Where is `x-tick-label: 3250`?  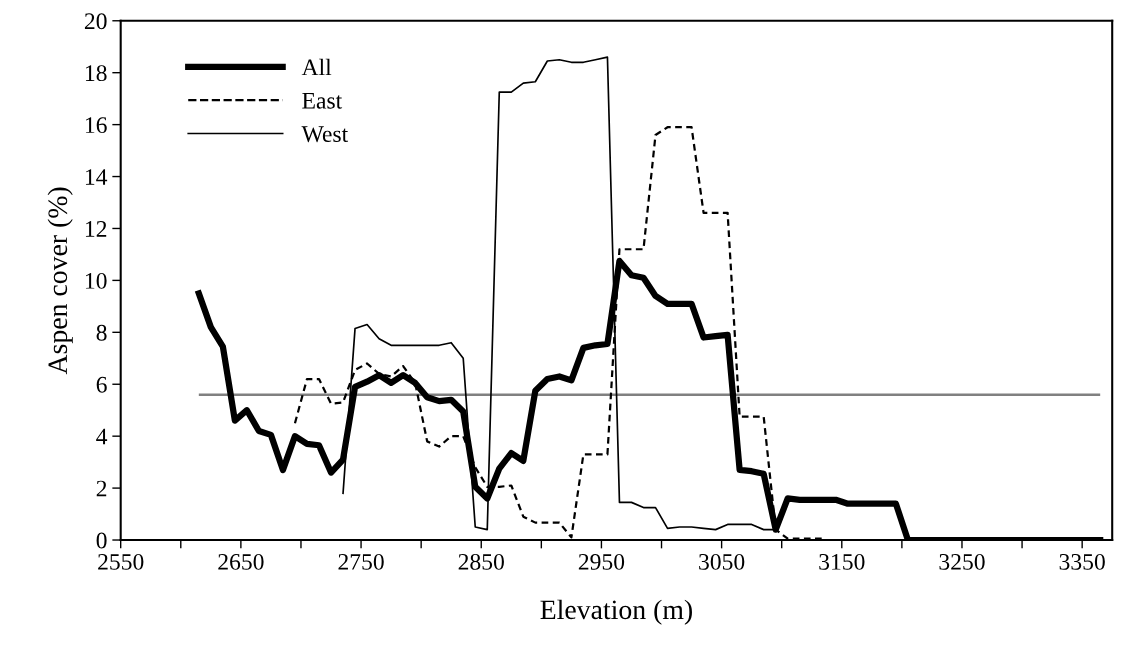 x-tick-label: 3250 is located at coordinates (962, 561).